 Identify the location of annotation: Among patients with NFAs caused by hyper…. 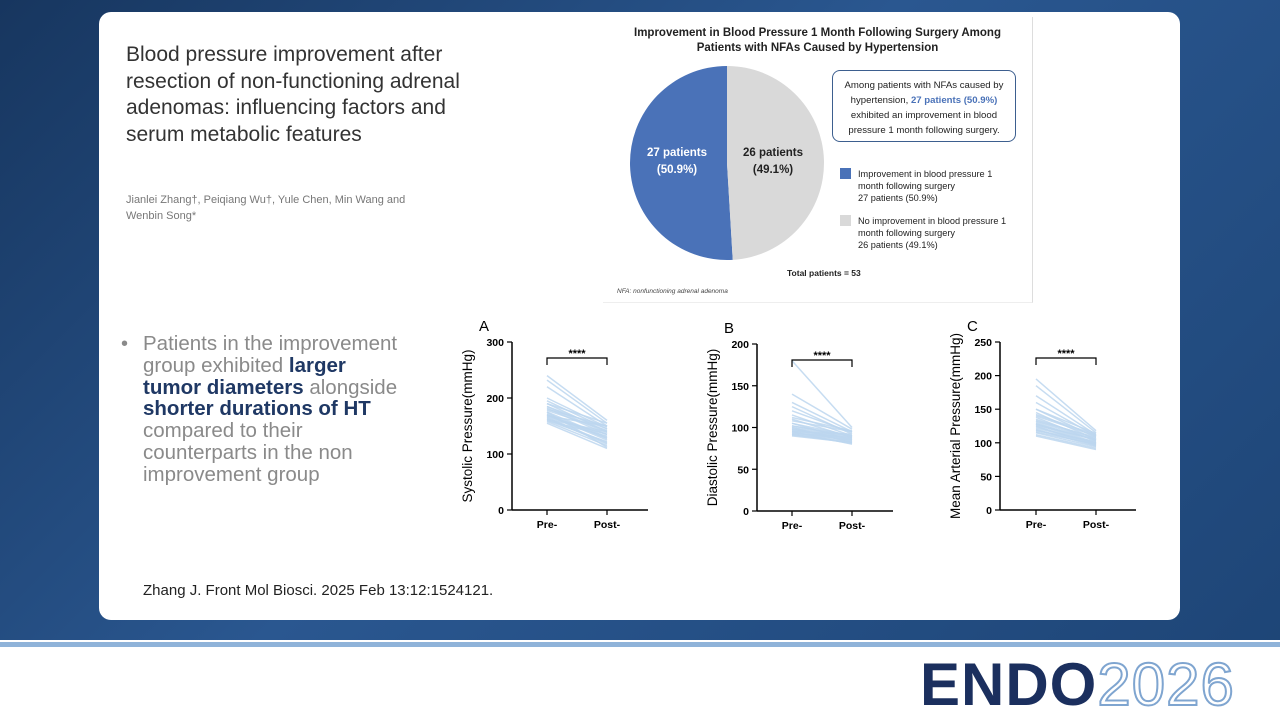
(924, 106).